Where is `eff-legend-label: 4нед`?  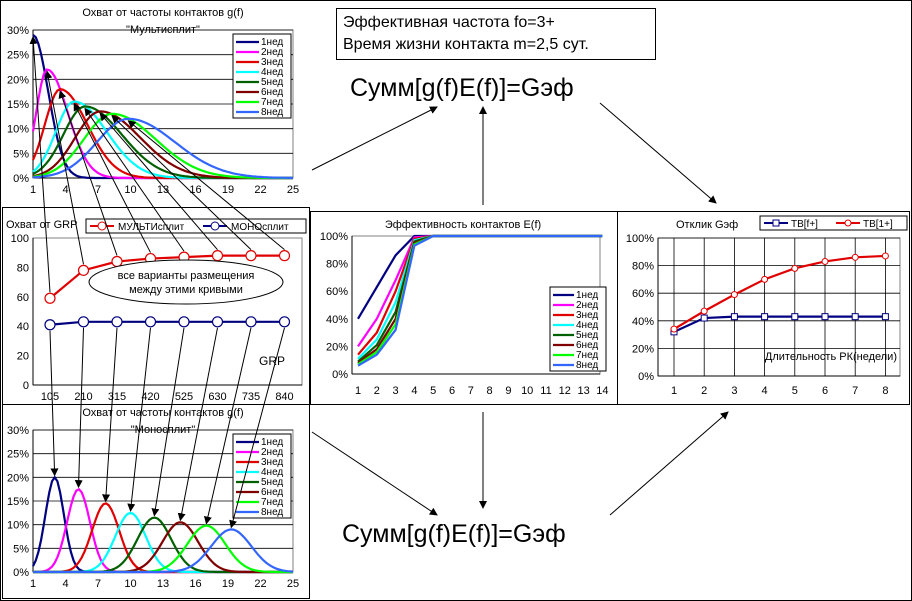 eff-legend-label: 4нед is located at coordinates (587, 325).